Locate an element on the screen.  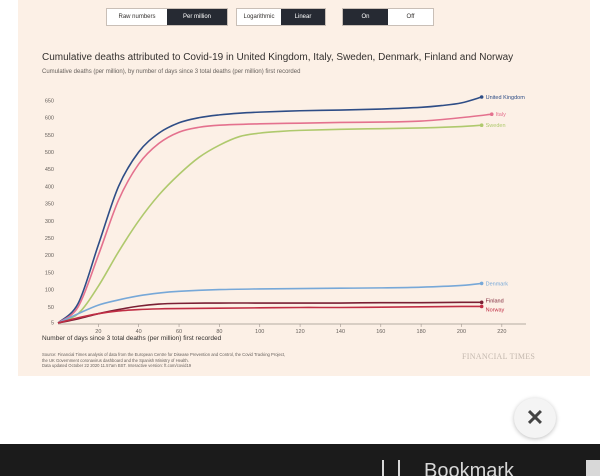
close-icon: ✕ is located at coordinates (535, 417).